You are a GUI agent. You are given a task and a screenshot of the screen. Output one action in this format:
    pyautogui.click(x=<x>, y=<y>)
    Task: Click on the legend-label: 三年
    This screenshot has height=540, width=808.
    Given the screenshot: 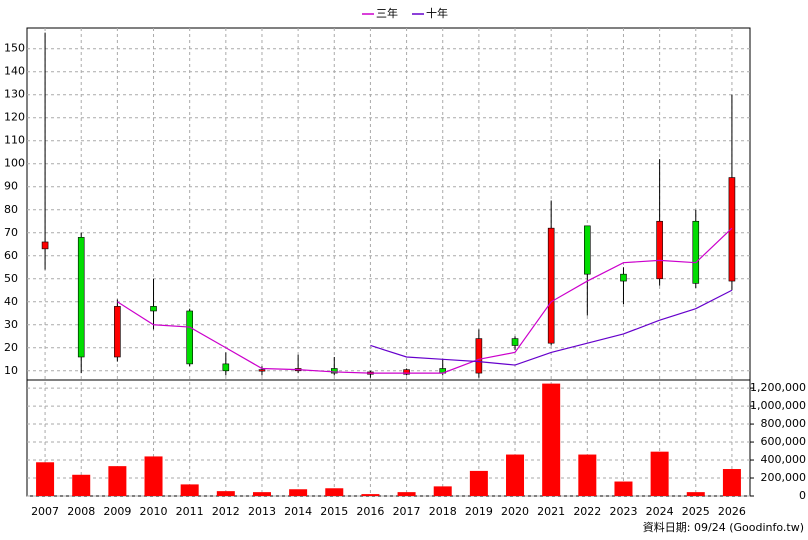 What is the action you would take?
    pyautogui.click(x=387, y=13)
    